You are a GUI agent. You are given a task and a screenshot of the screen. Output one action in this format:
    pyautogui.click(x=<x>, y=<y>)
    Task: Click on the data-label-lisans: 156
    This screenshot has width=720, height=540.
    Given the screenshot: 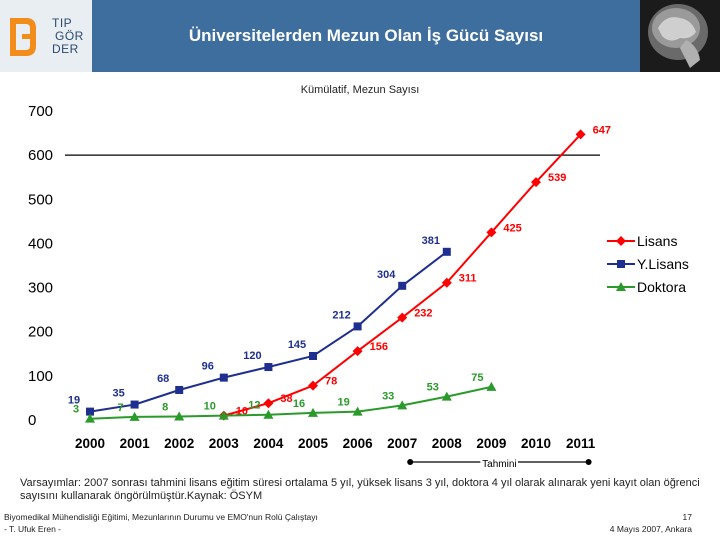 What is the action you would take?
    pyautogui.click(x=379, y=347)
    